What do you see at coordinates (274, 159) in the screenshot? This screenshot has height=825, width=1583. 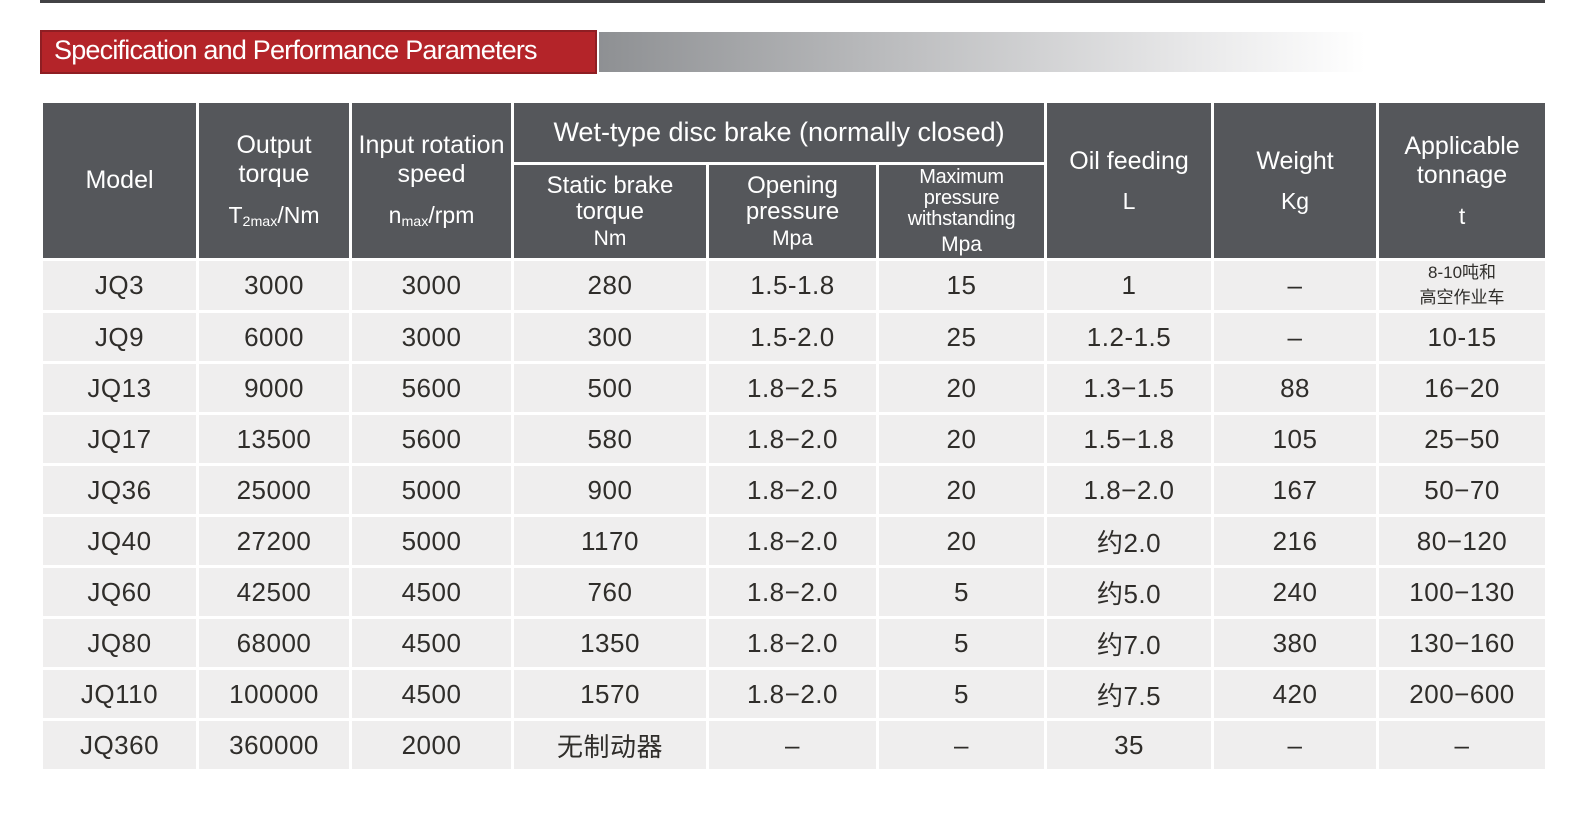 I see `output-torque-label: Output torque` at bounding box center [274, 159].